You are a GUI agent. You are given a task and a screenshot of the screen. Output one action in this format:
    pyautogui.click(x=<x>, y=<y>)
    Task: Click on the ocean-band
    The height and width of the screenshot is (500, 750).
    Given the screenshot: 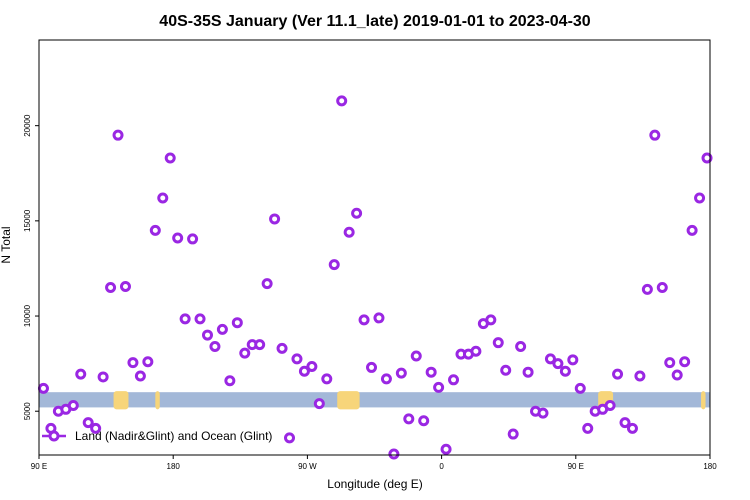 What is the action you would take?
    pyautogui.click(x=374, y=400)
    